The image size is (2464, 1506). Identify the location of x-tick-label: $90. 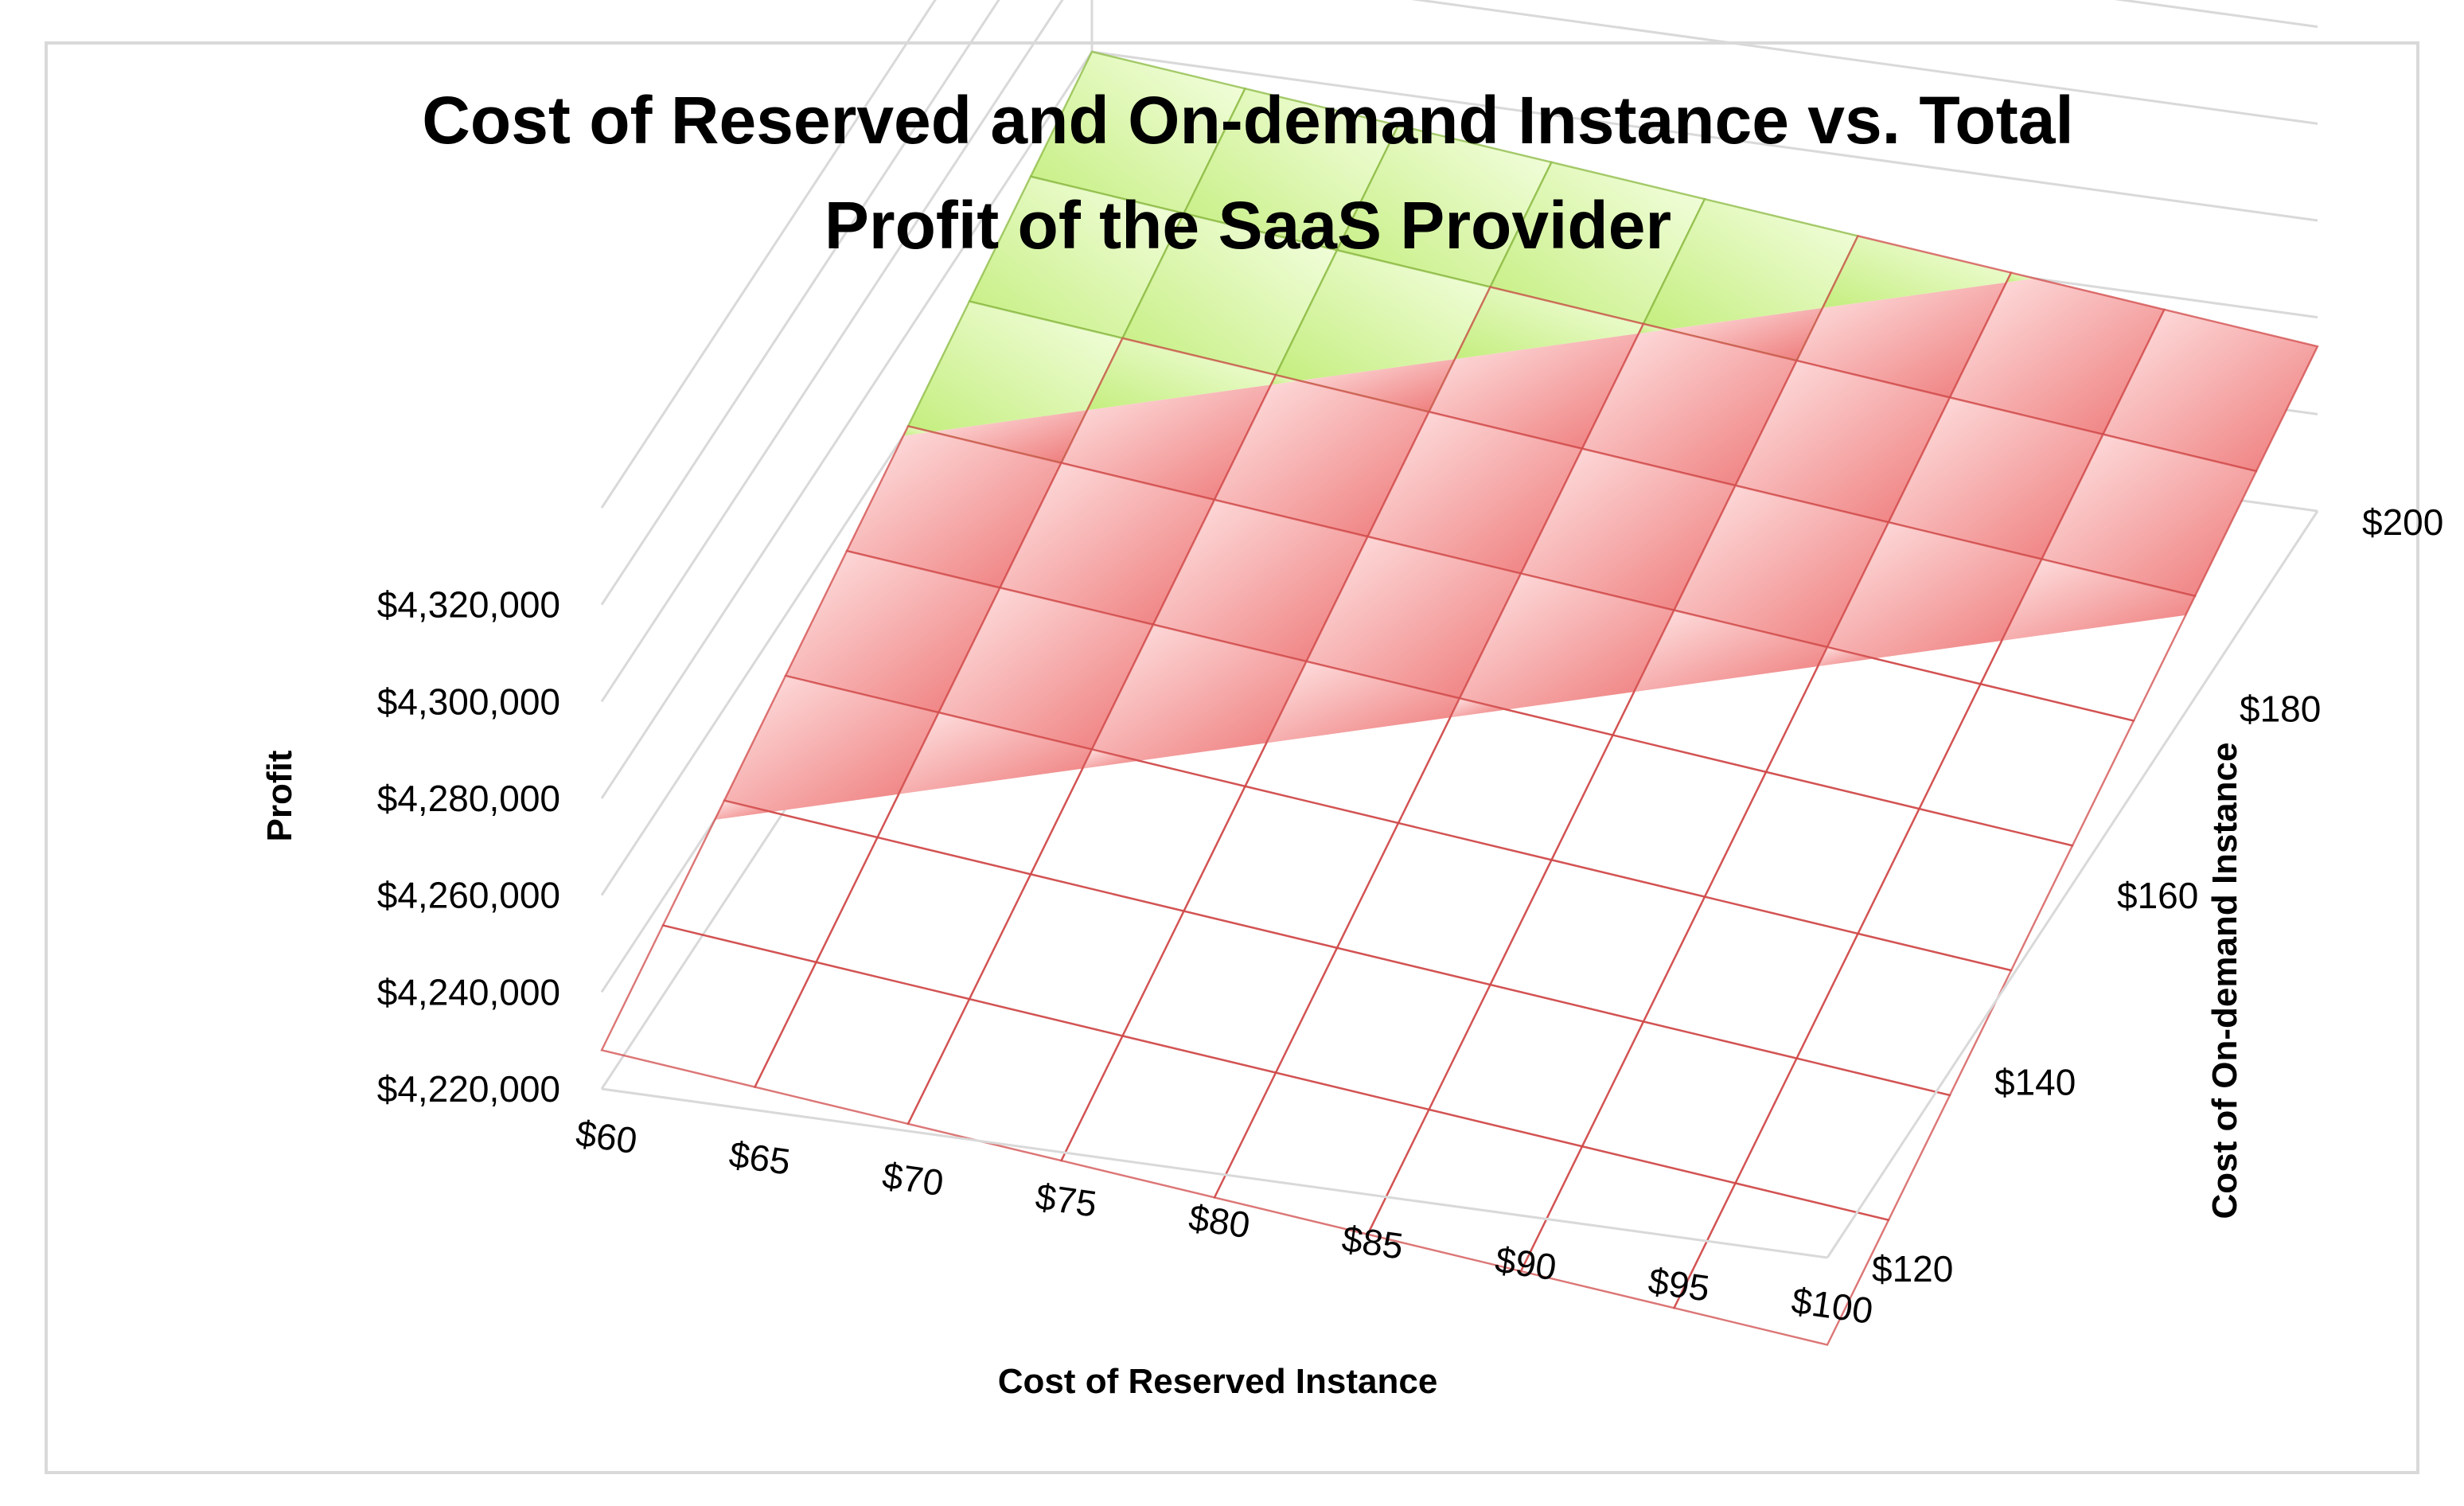
(1526, 1263).